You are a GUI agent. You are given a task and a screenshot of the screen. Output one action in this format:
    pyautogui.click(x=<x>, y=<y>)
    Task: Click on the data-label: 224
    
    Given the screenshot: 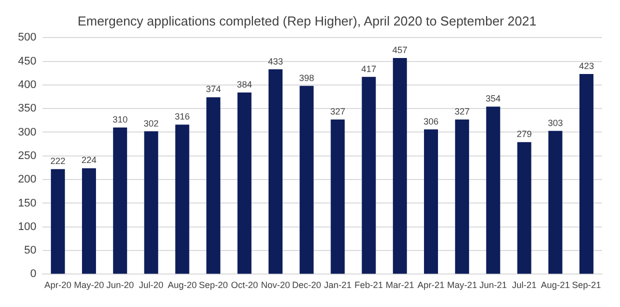 What is the action you would take?
    pyautogui.click(x=89, y=160)
    